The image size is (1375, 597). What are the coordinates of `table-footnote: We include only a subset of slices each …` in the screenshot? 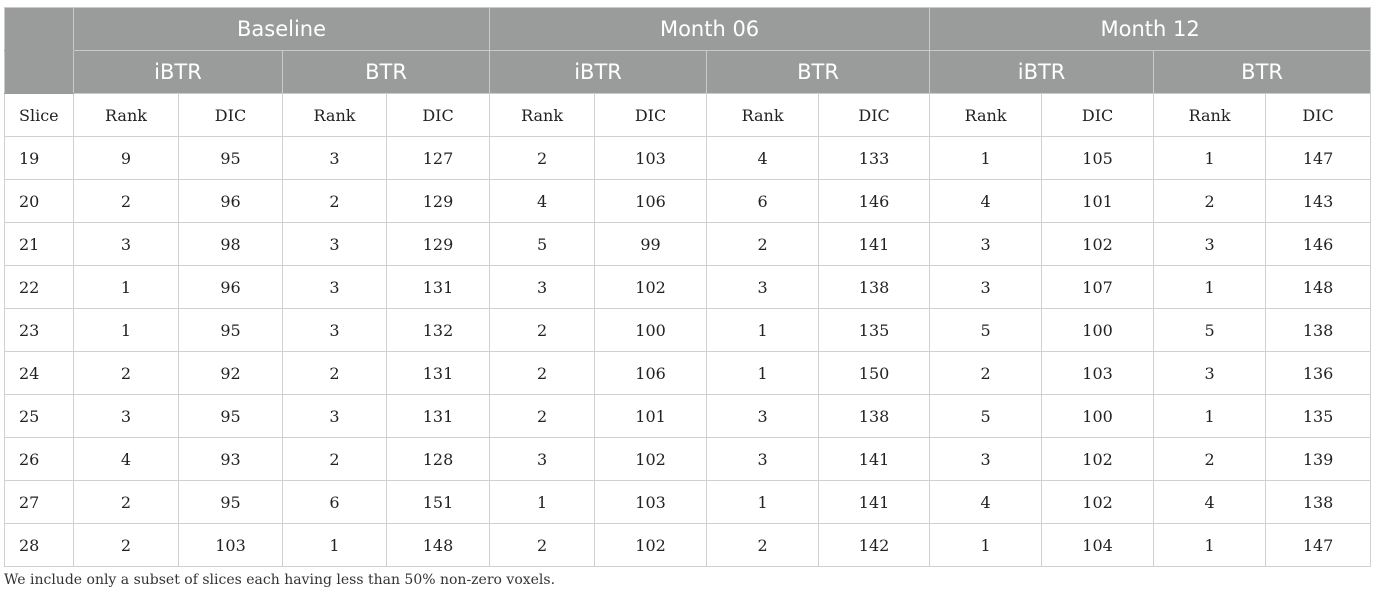 It's located at (280, 580).